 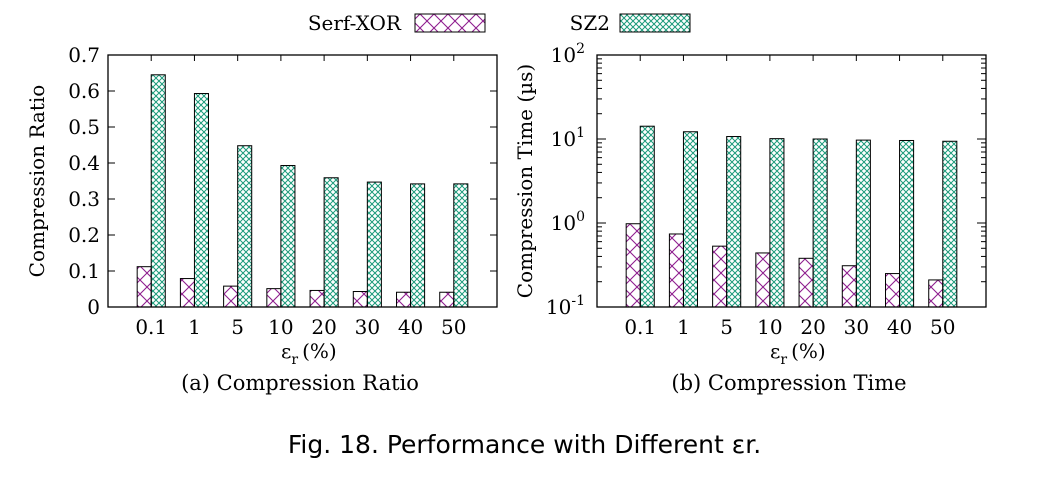 What do you see at coordinates (37, 181) in the screenshot?
I see `y-axis-label: Compression Ratio` at bounding box center [37, 181].